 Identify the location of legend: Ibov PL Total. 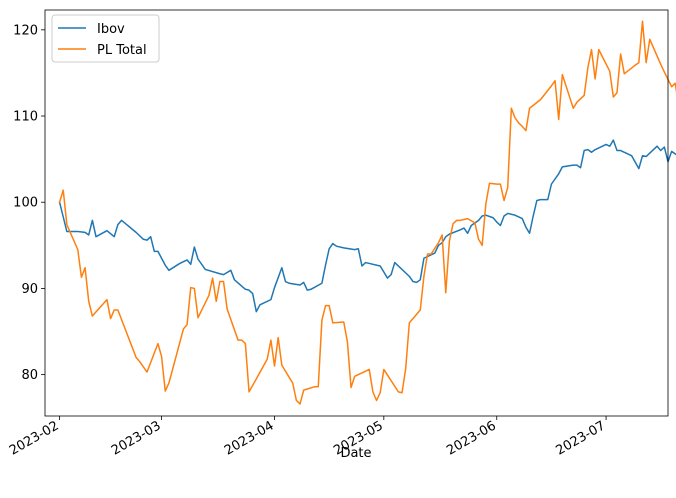
(105, 38).